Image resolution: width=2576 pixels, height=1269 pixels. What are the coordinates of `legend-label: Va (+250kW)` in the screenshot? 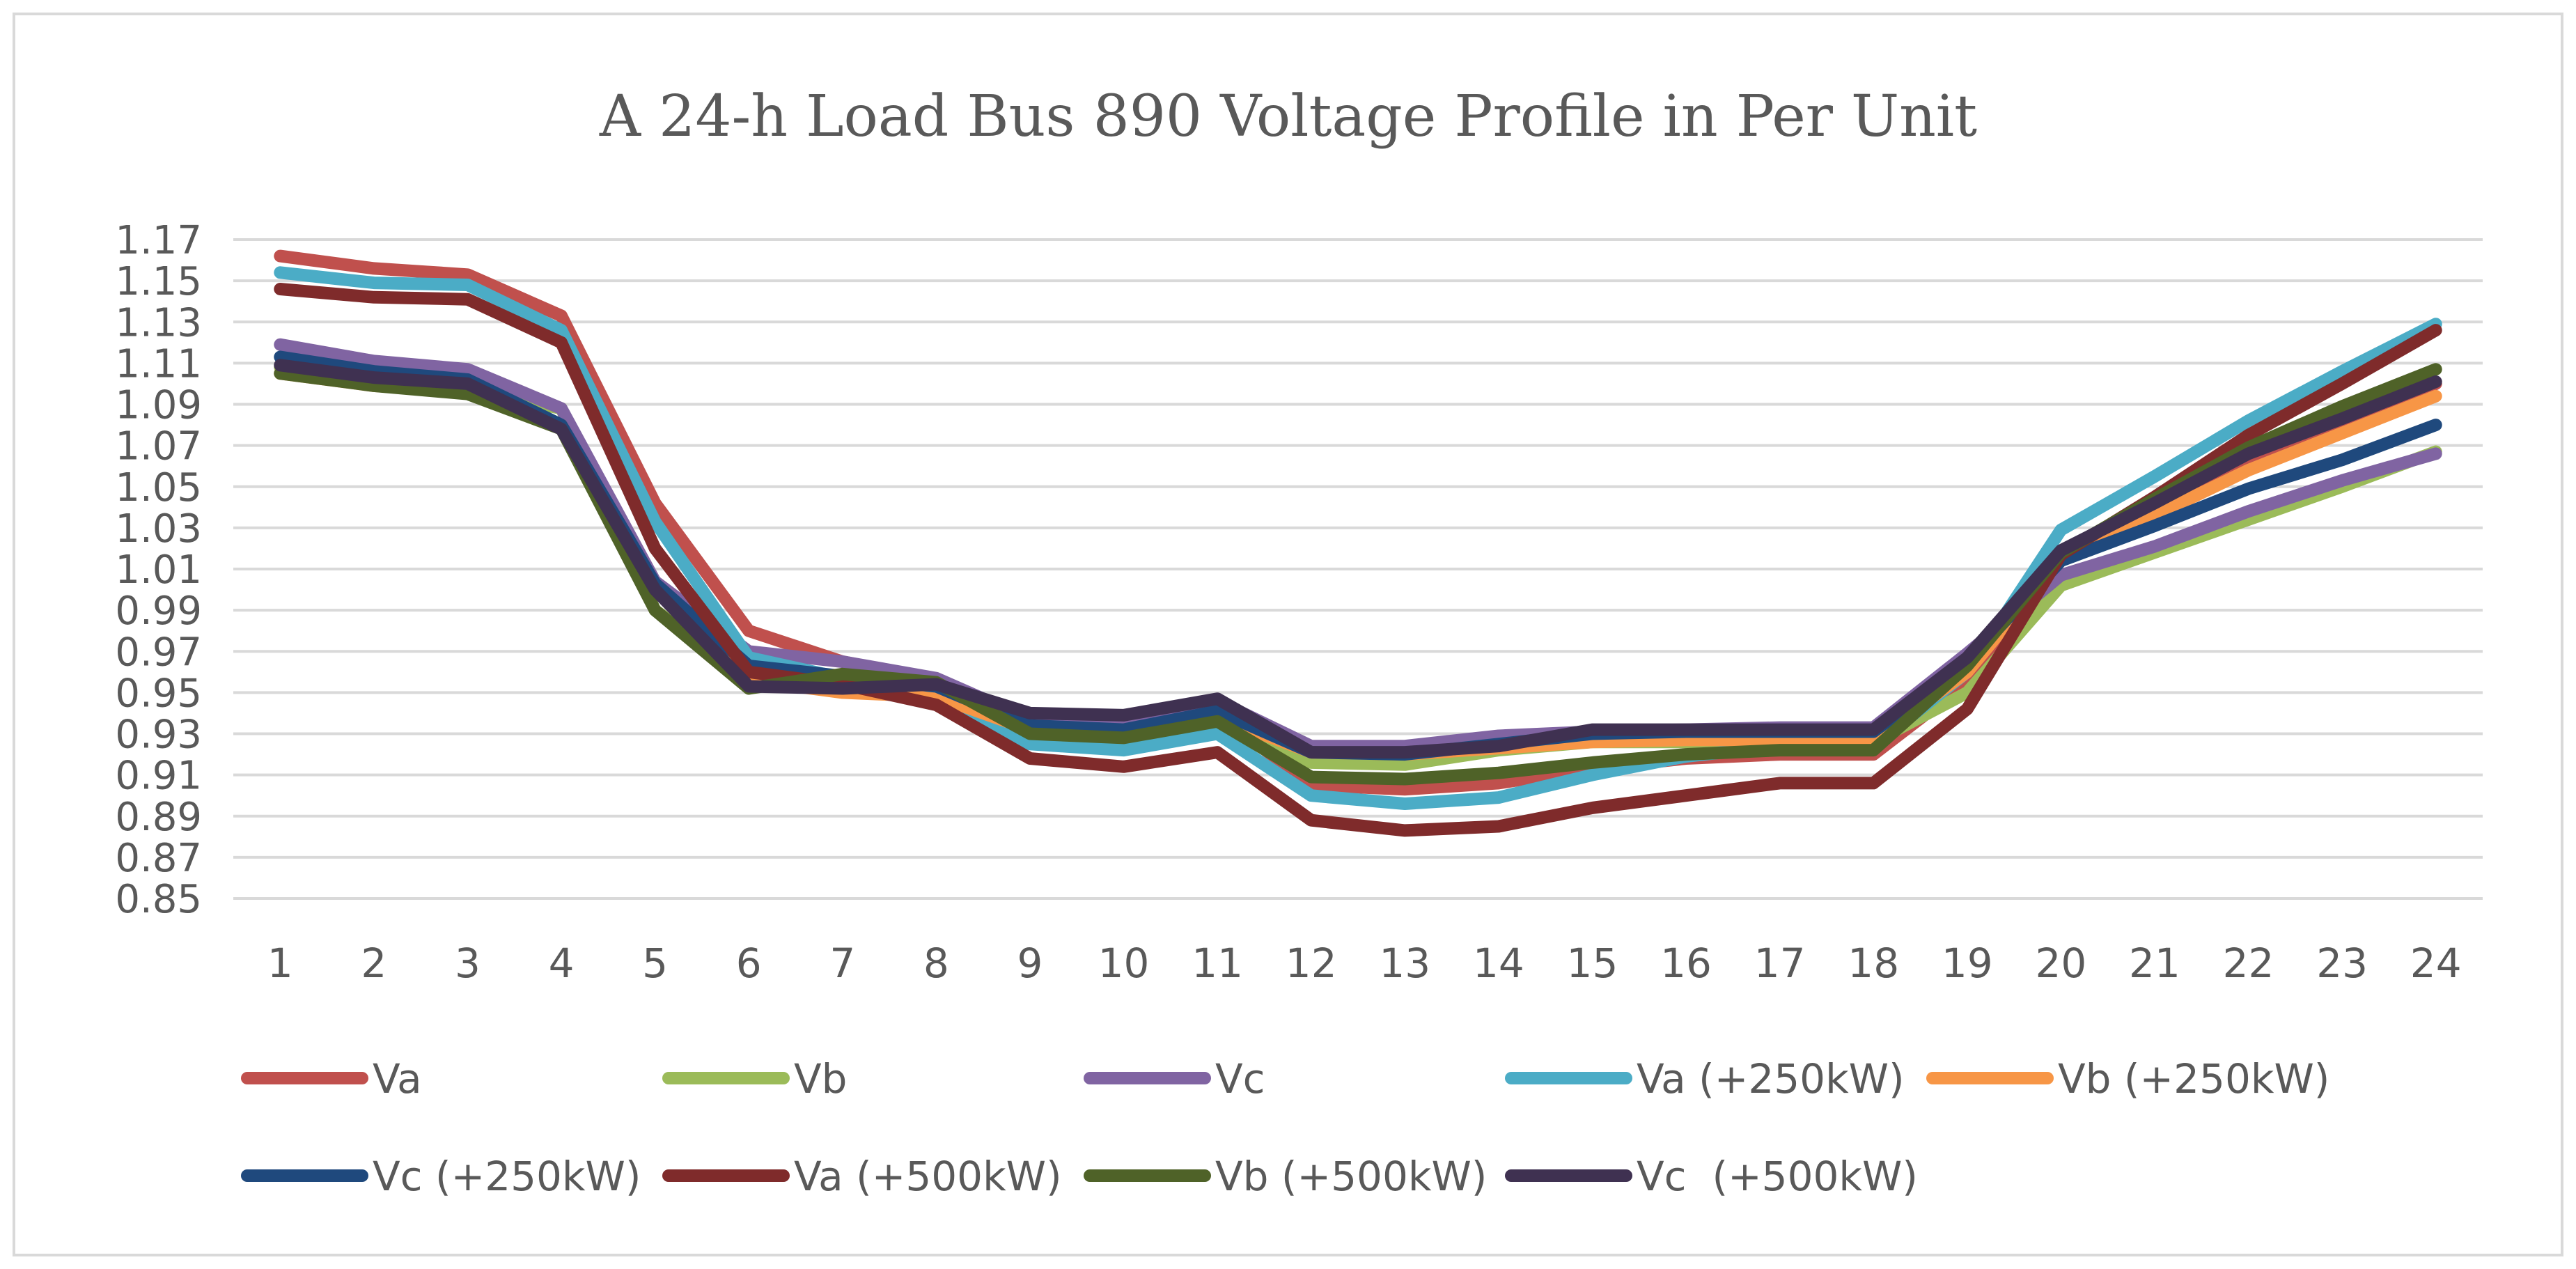 It's located at (1771, 1079).